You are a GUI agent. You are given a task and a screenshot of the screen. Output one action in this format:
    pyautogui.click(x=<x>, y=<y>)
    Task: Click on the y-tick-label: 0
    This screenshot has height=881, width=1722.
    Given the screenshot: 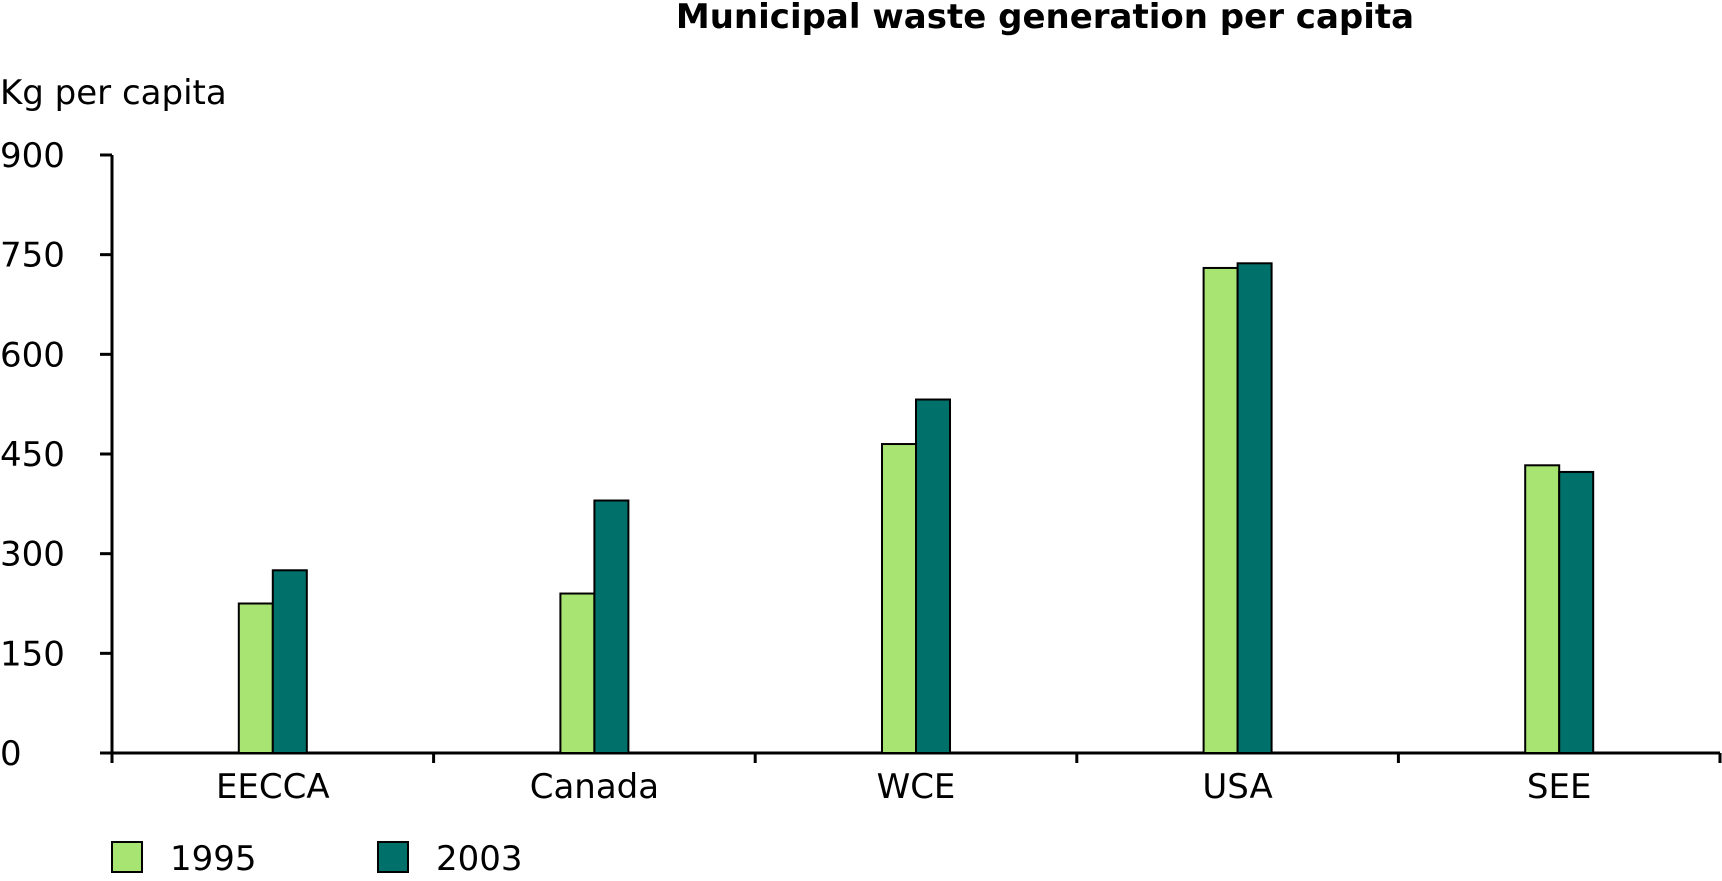 What is the action you would take?
    pyautogui.click(x=11, y=754)
    